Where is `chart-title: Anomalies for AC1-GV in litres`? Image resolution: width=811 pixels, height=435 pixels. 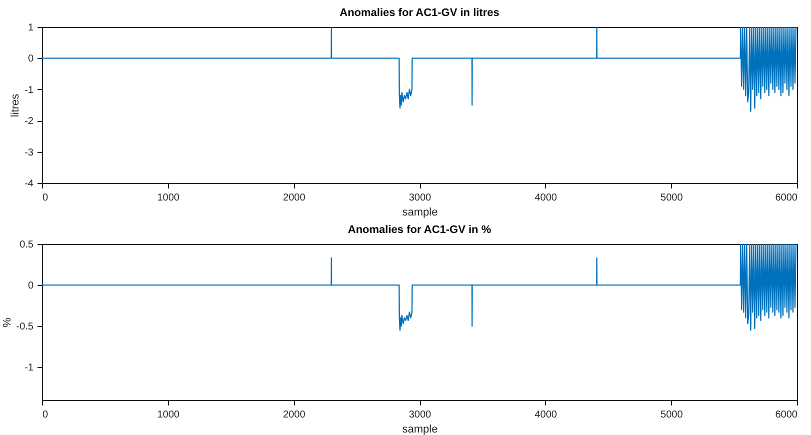
chart-title: Anomalies for AC1-GV in litres is located at coordinates (420, 13).